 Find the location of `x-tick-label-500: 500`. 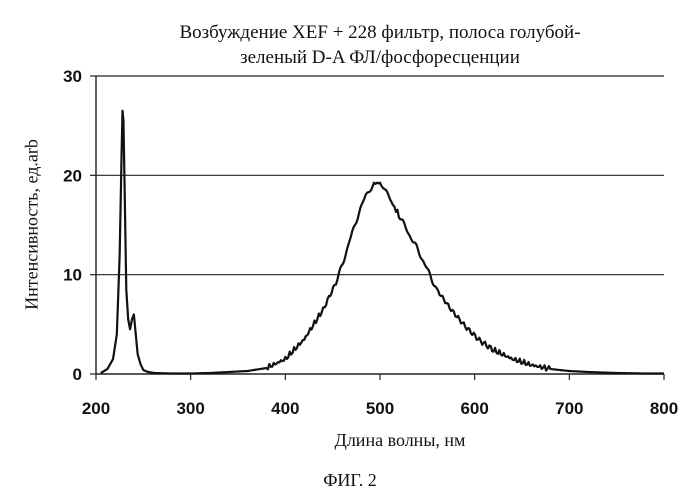

x-tick-label-500: 500 is located at coordinates (380, 408).